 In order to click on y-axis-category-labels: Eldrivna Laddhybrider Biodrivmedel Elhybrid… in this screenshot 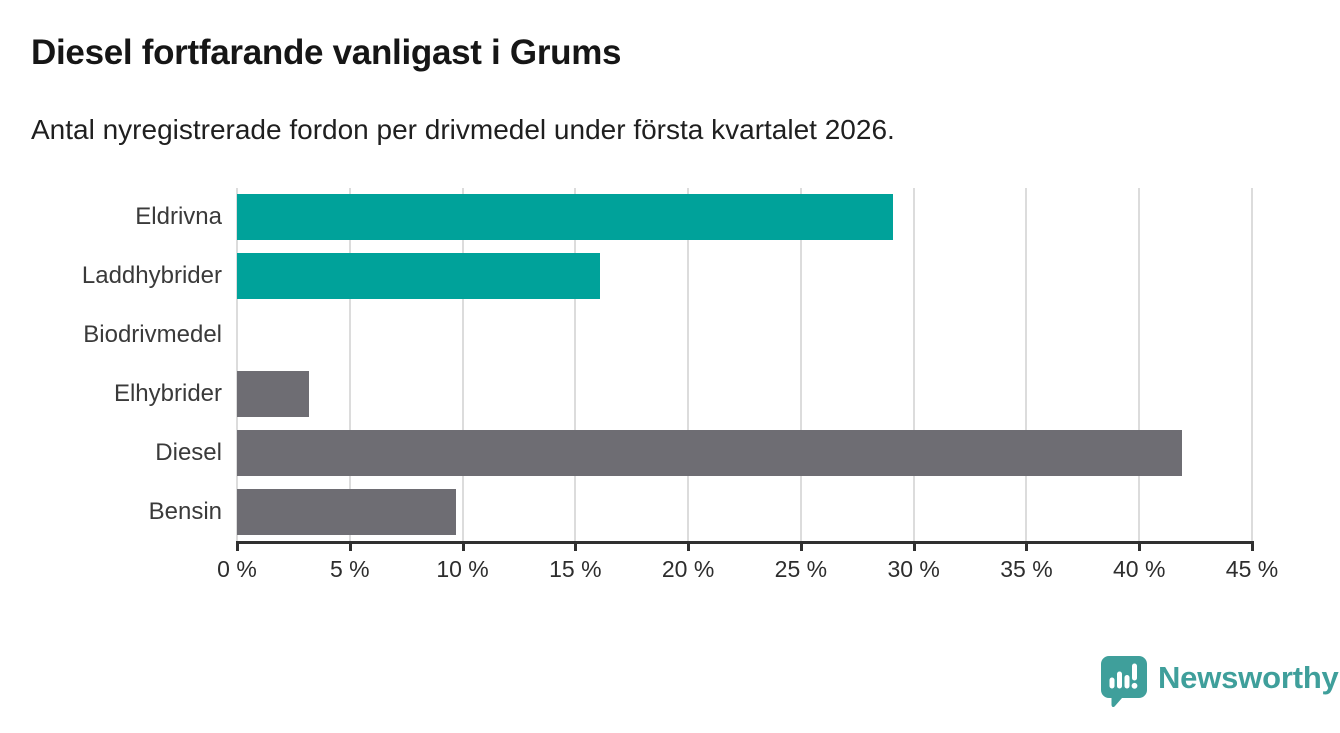, I will do `click(111, 364)`.